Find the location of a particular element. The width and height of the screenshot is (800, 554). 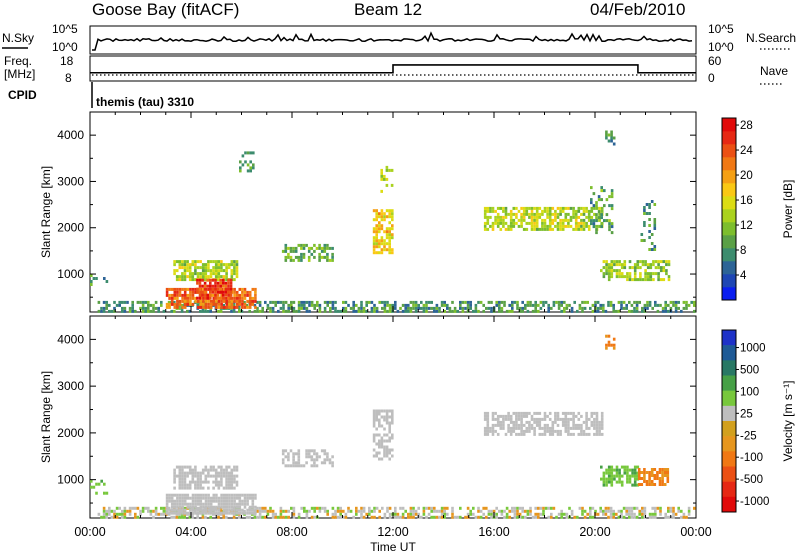

colorbar-segment is located at coordinates (729, 281).